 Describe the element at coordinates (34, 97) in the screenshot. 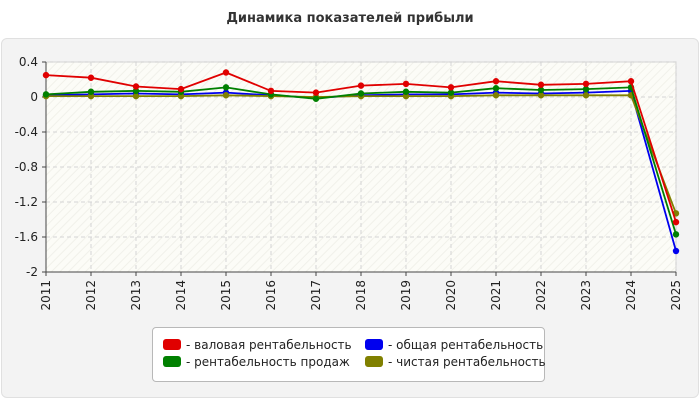

I see `y-tick-label: 0` at that location.